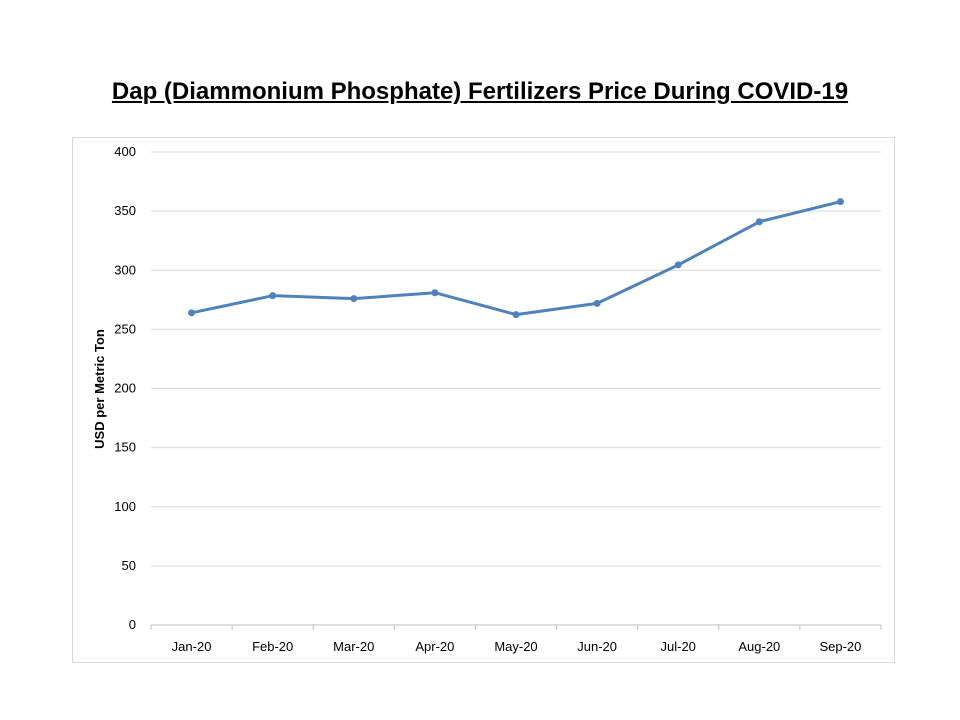  What do you see at coordinates (132, 624) in the screenshot?
I see `y-tick-label: 0` at bounding box center [132, 624].